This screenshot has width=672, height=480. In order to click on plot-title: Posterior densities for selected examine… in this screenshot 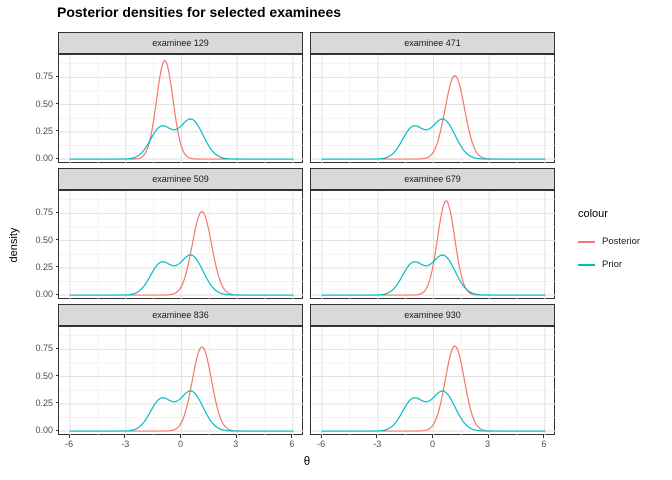, I will do `click(199, 12)`.